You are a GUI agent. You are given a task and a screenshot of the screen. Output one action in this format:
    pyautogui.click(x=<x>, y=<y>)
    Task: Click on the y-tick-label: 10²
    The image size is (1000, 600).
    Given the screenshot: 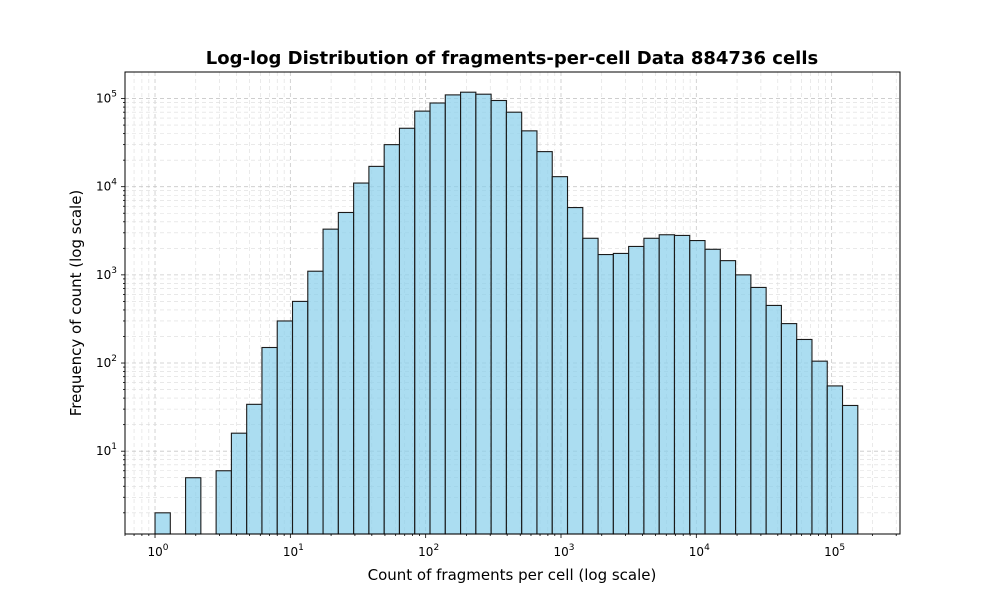 What is the action you would take?
    pyautogui.click(x=106, y=362)
    